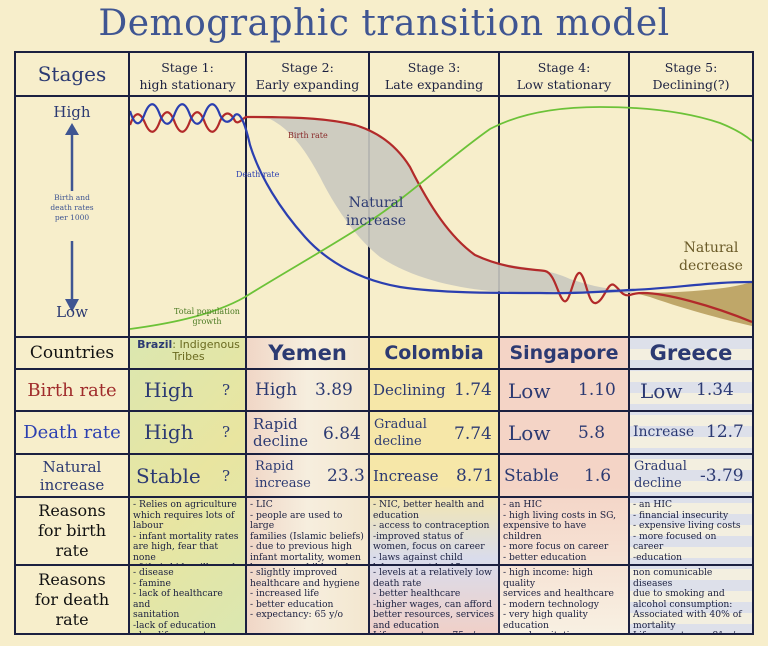 This screenshot has height=646, width=768. Describe the element at coordinates (187, 475) in the screenshot. I see `natural-brazil: Stable ?` at that location.